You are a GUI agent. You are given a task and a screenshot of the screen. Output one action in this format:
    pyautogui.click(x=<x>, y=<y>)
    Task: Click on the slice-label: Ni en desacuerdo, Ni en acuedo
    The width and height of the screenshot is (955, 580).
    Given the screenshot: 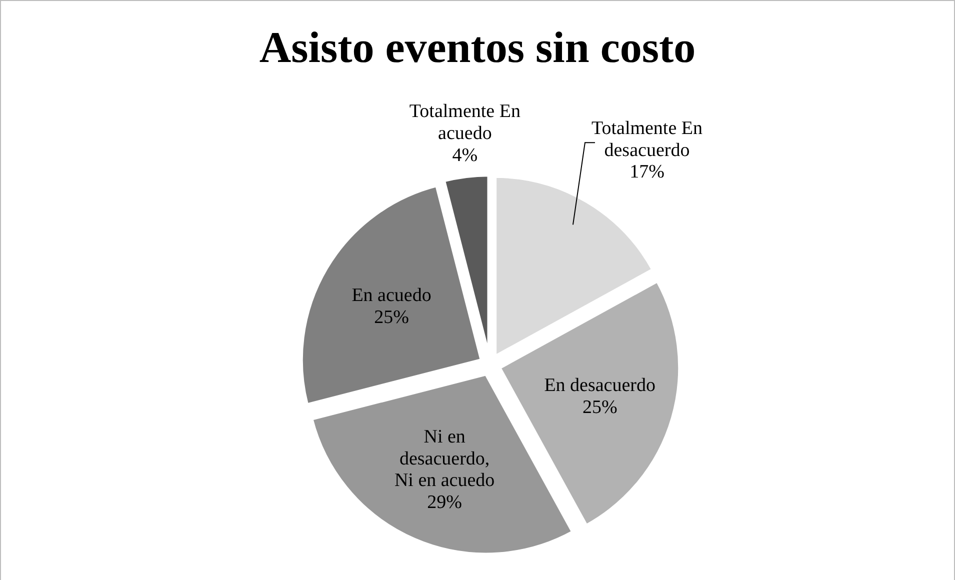 What is the action you would take?
    pyautogui.click(x=444, y=459)
    